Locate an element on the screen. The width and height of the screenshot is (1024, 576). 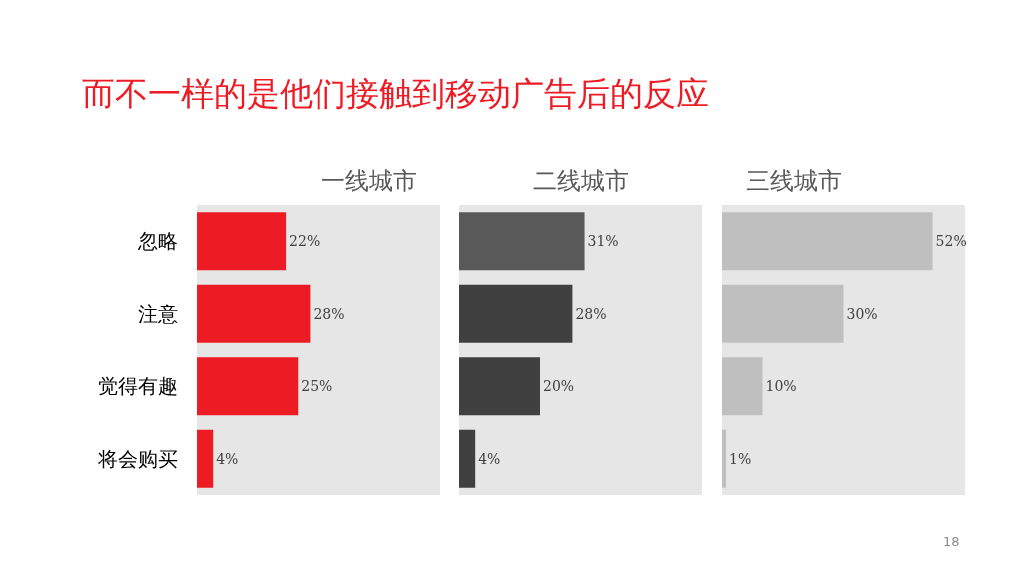
text: 而不一样的是他们接触到移动广告后的反应 is located at coordinates (395, 93).